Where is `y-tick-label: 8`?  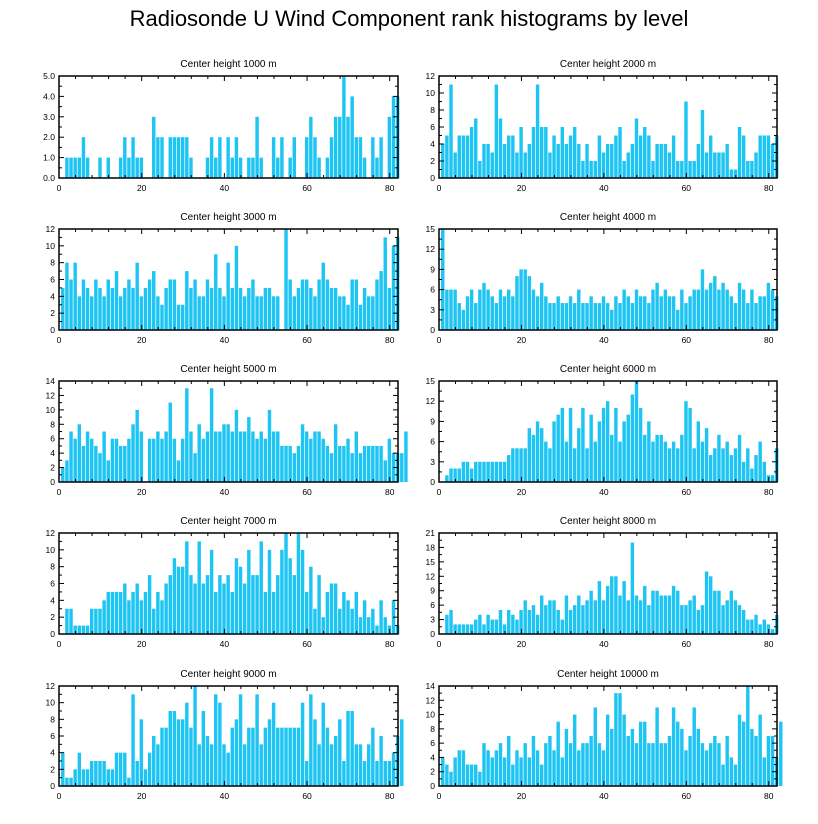
y-tick-label: 8 is located at coordinates (432, 729).